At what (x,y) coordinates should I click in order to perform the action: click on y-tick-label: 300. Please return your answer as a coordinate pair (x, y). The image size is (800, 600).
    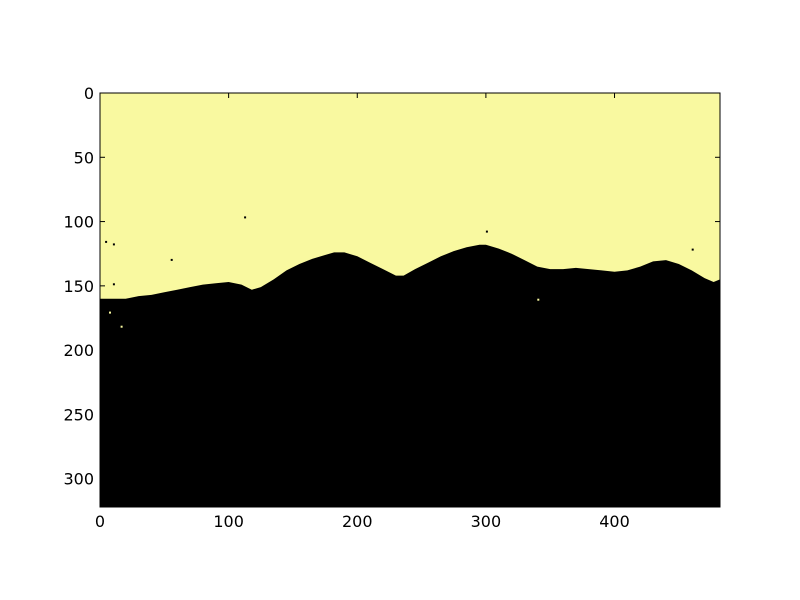
    Looking at the image, I should click on (78, 479).